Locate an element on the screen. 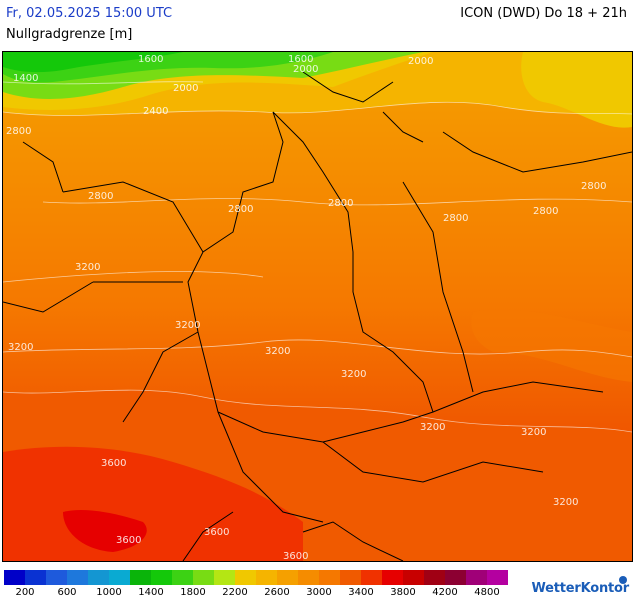  iso-label: 1400 is located at coordinates (25, 78).